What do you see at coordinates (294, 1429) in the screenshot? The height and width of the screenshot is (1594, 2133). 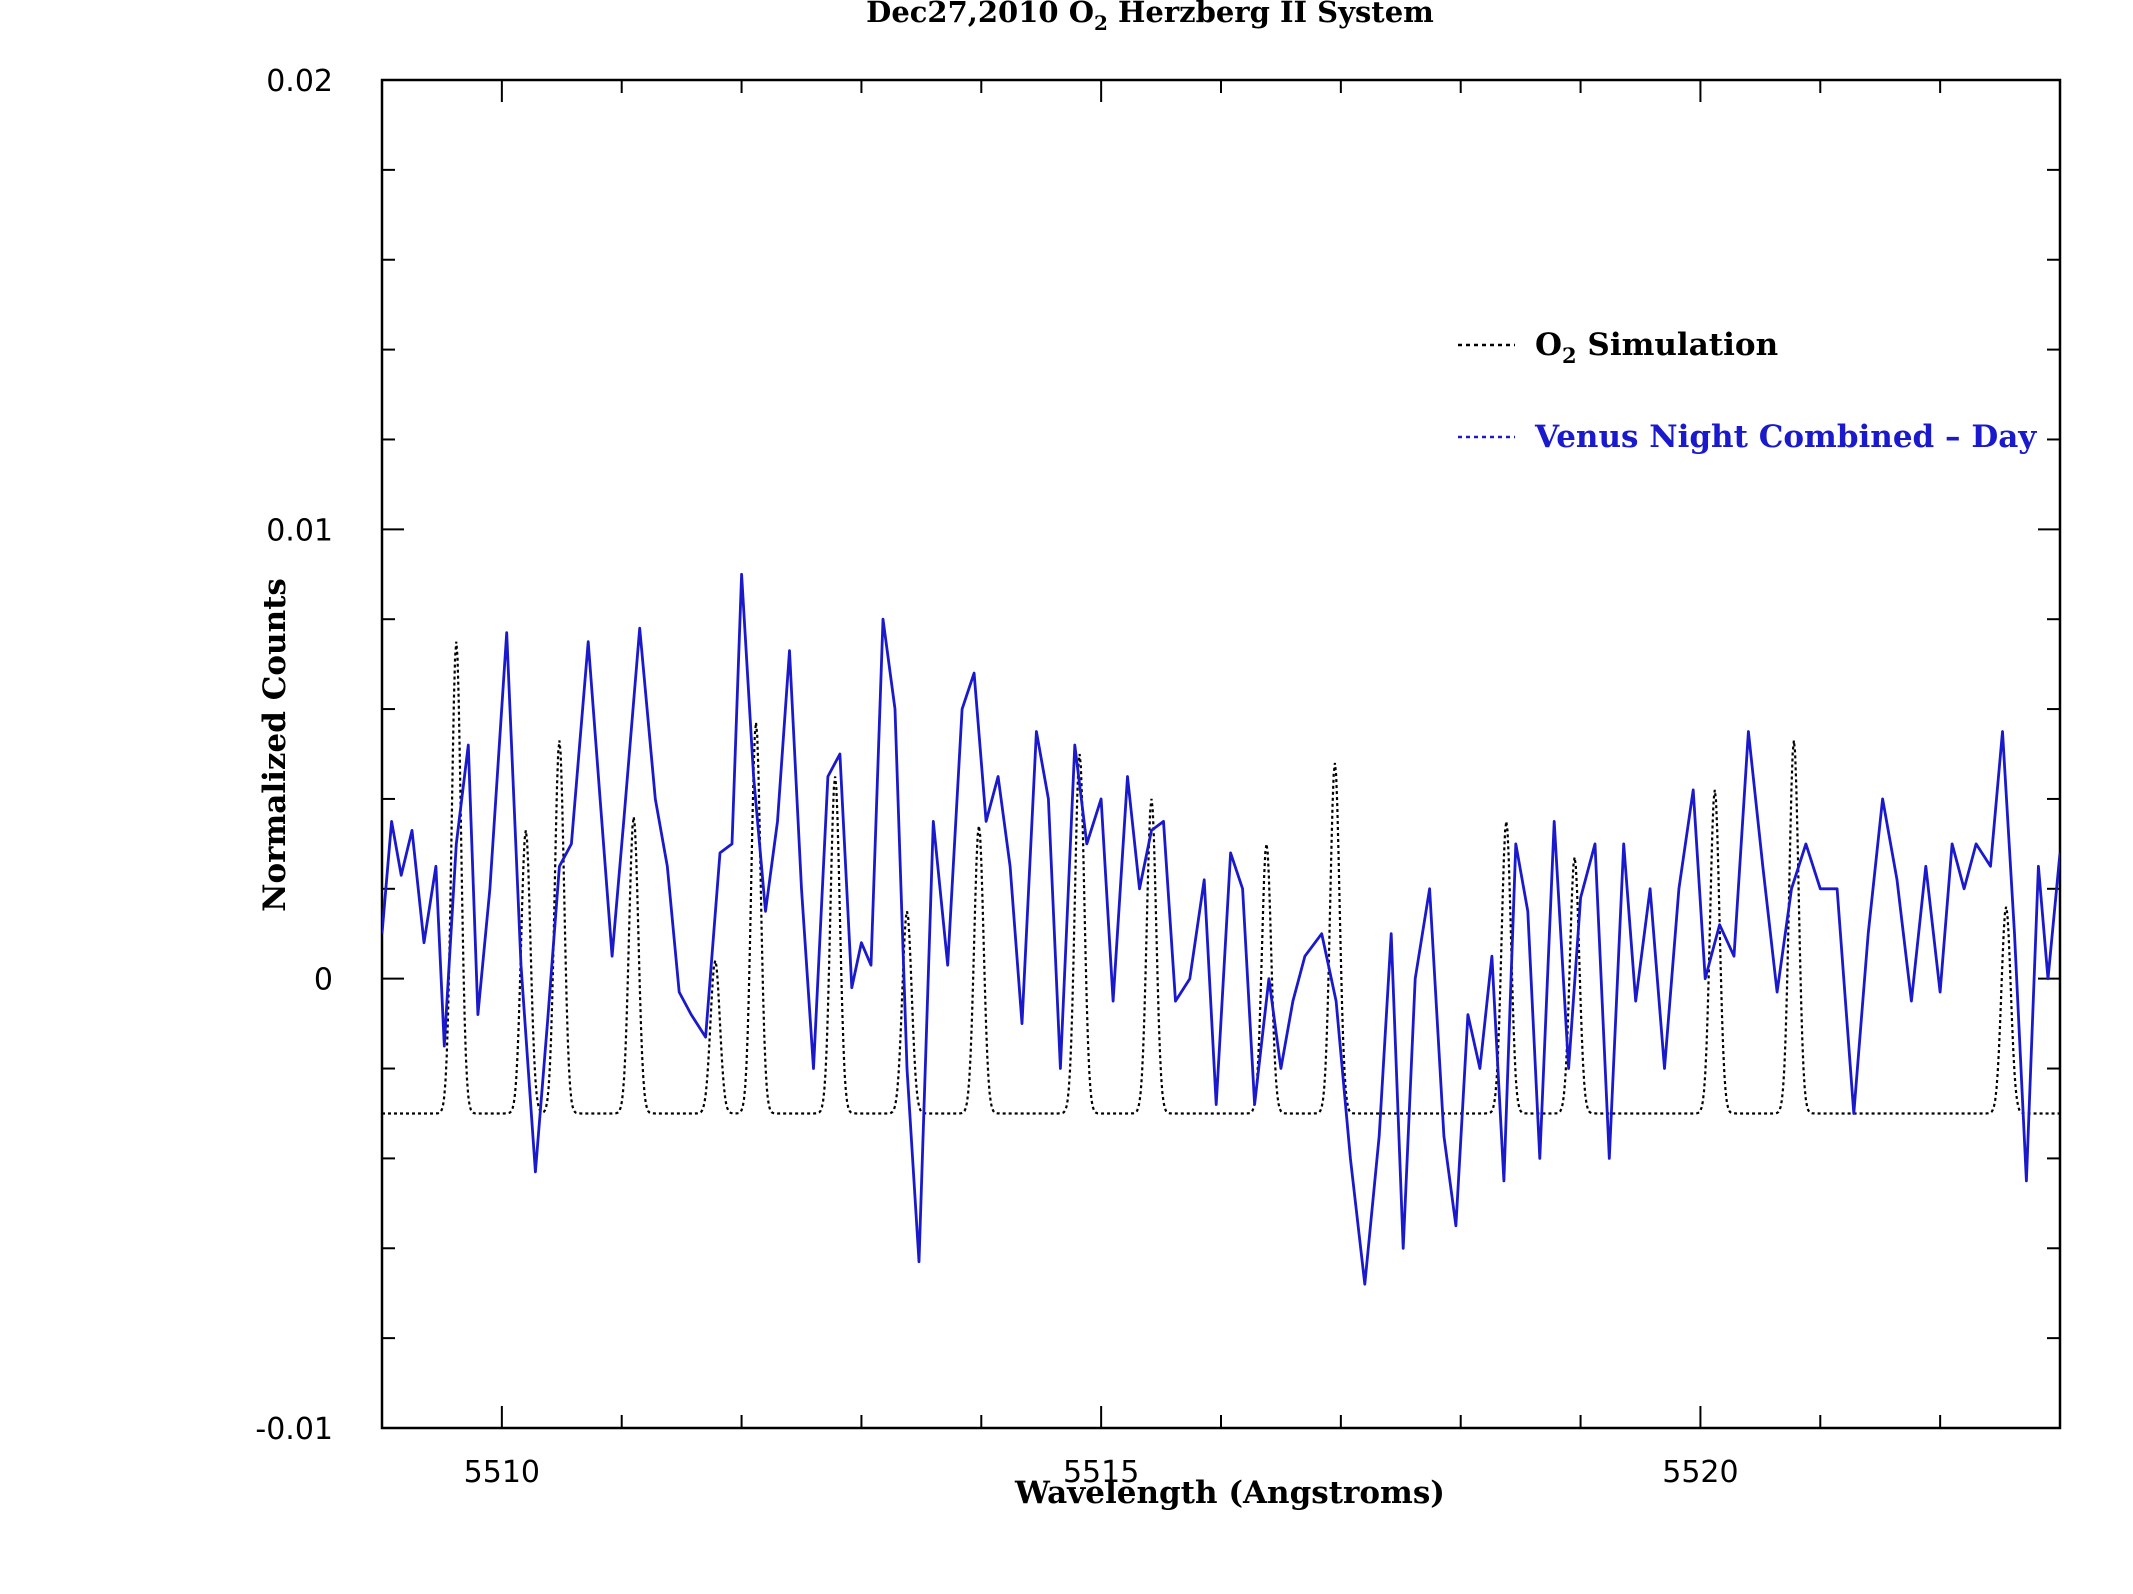 I see `y-tick-label: -0.01` at bounding box center [294, 1429].